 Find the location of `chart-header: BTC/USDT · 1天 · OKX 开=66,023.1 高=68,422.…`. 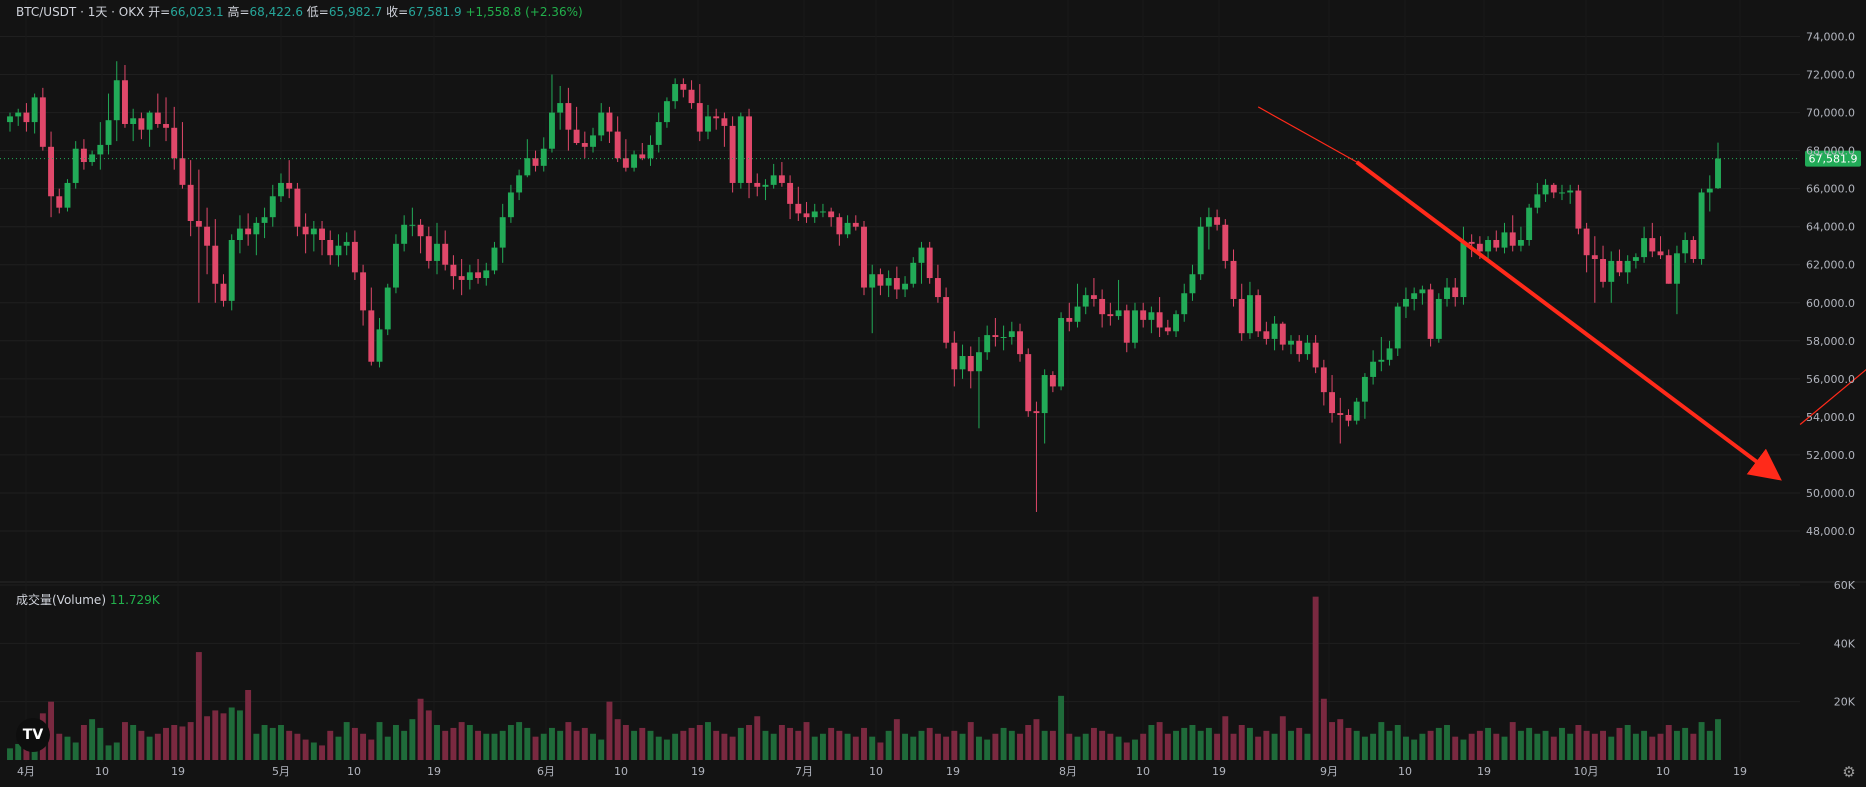

chart-header: BTC/USDT · 1天 · OKX 开=66,023.1 高=68,422.… is located at coordinates (299, 11).